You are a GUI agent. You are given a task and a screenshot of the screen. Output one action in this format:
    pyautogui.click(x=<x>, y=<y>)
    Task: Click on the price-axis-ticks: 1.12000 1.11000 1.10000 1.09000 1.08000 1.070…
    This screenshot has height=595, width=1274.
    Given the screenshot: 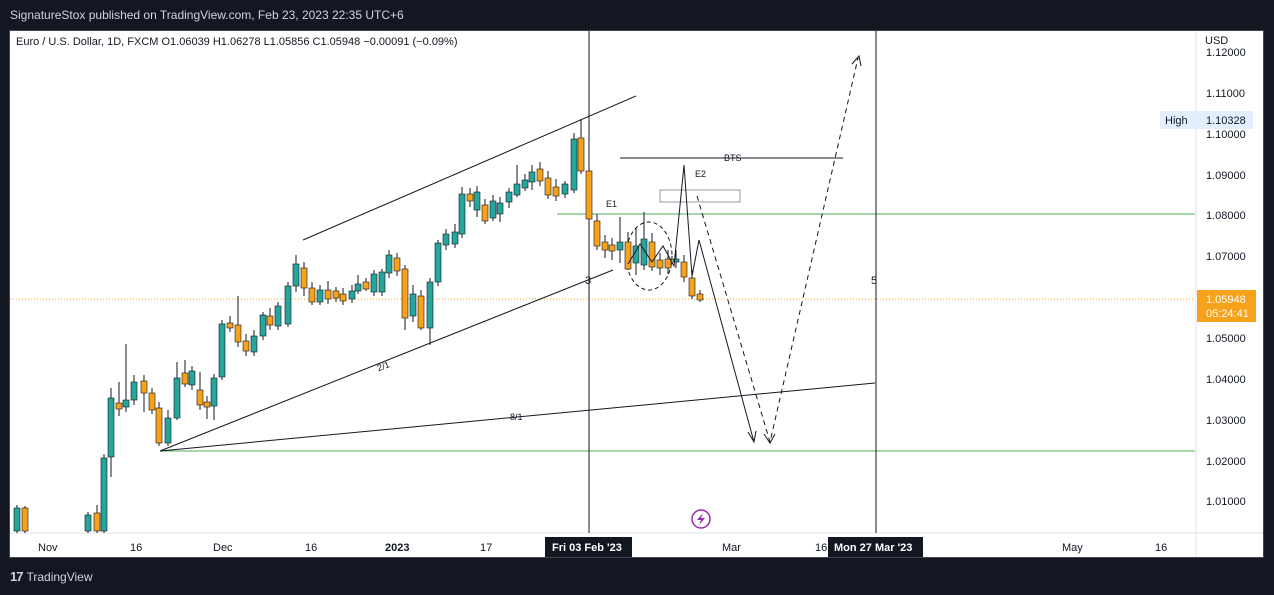 What is the action you would take?
    pyautogui.click(x=1226, y=277)
    